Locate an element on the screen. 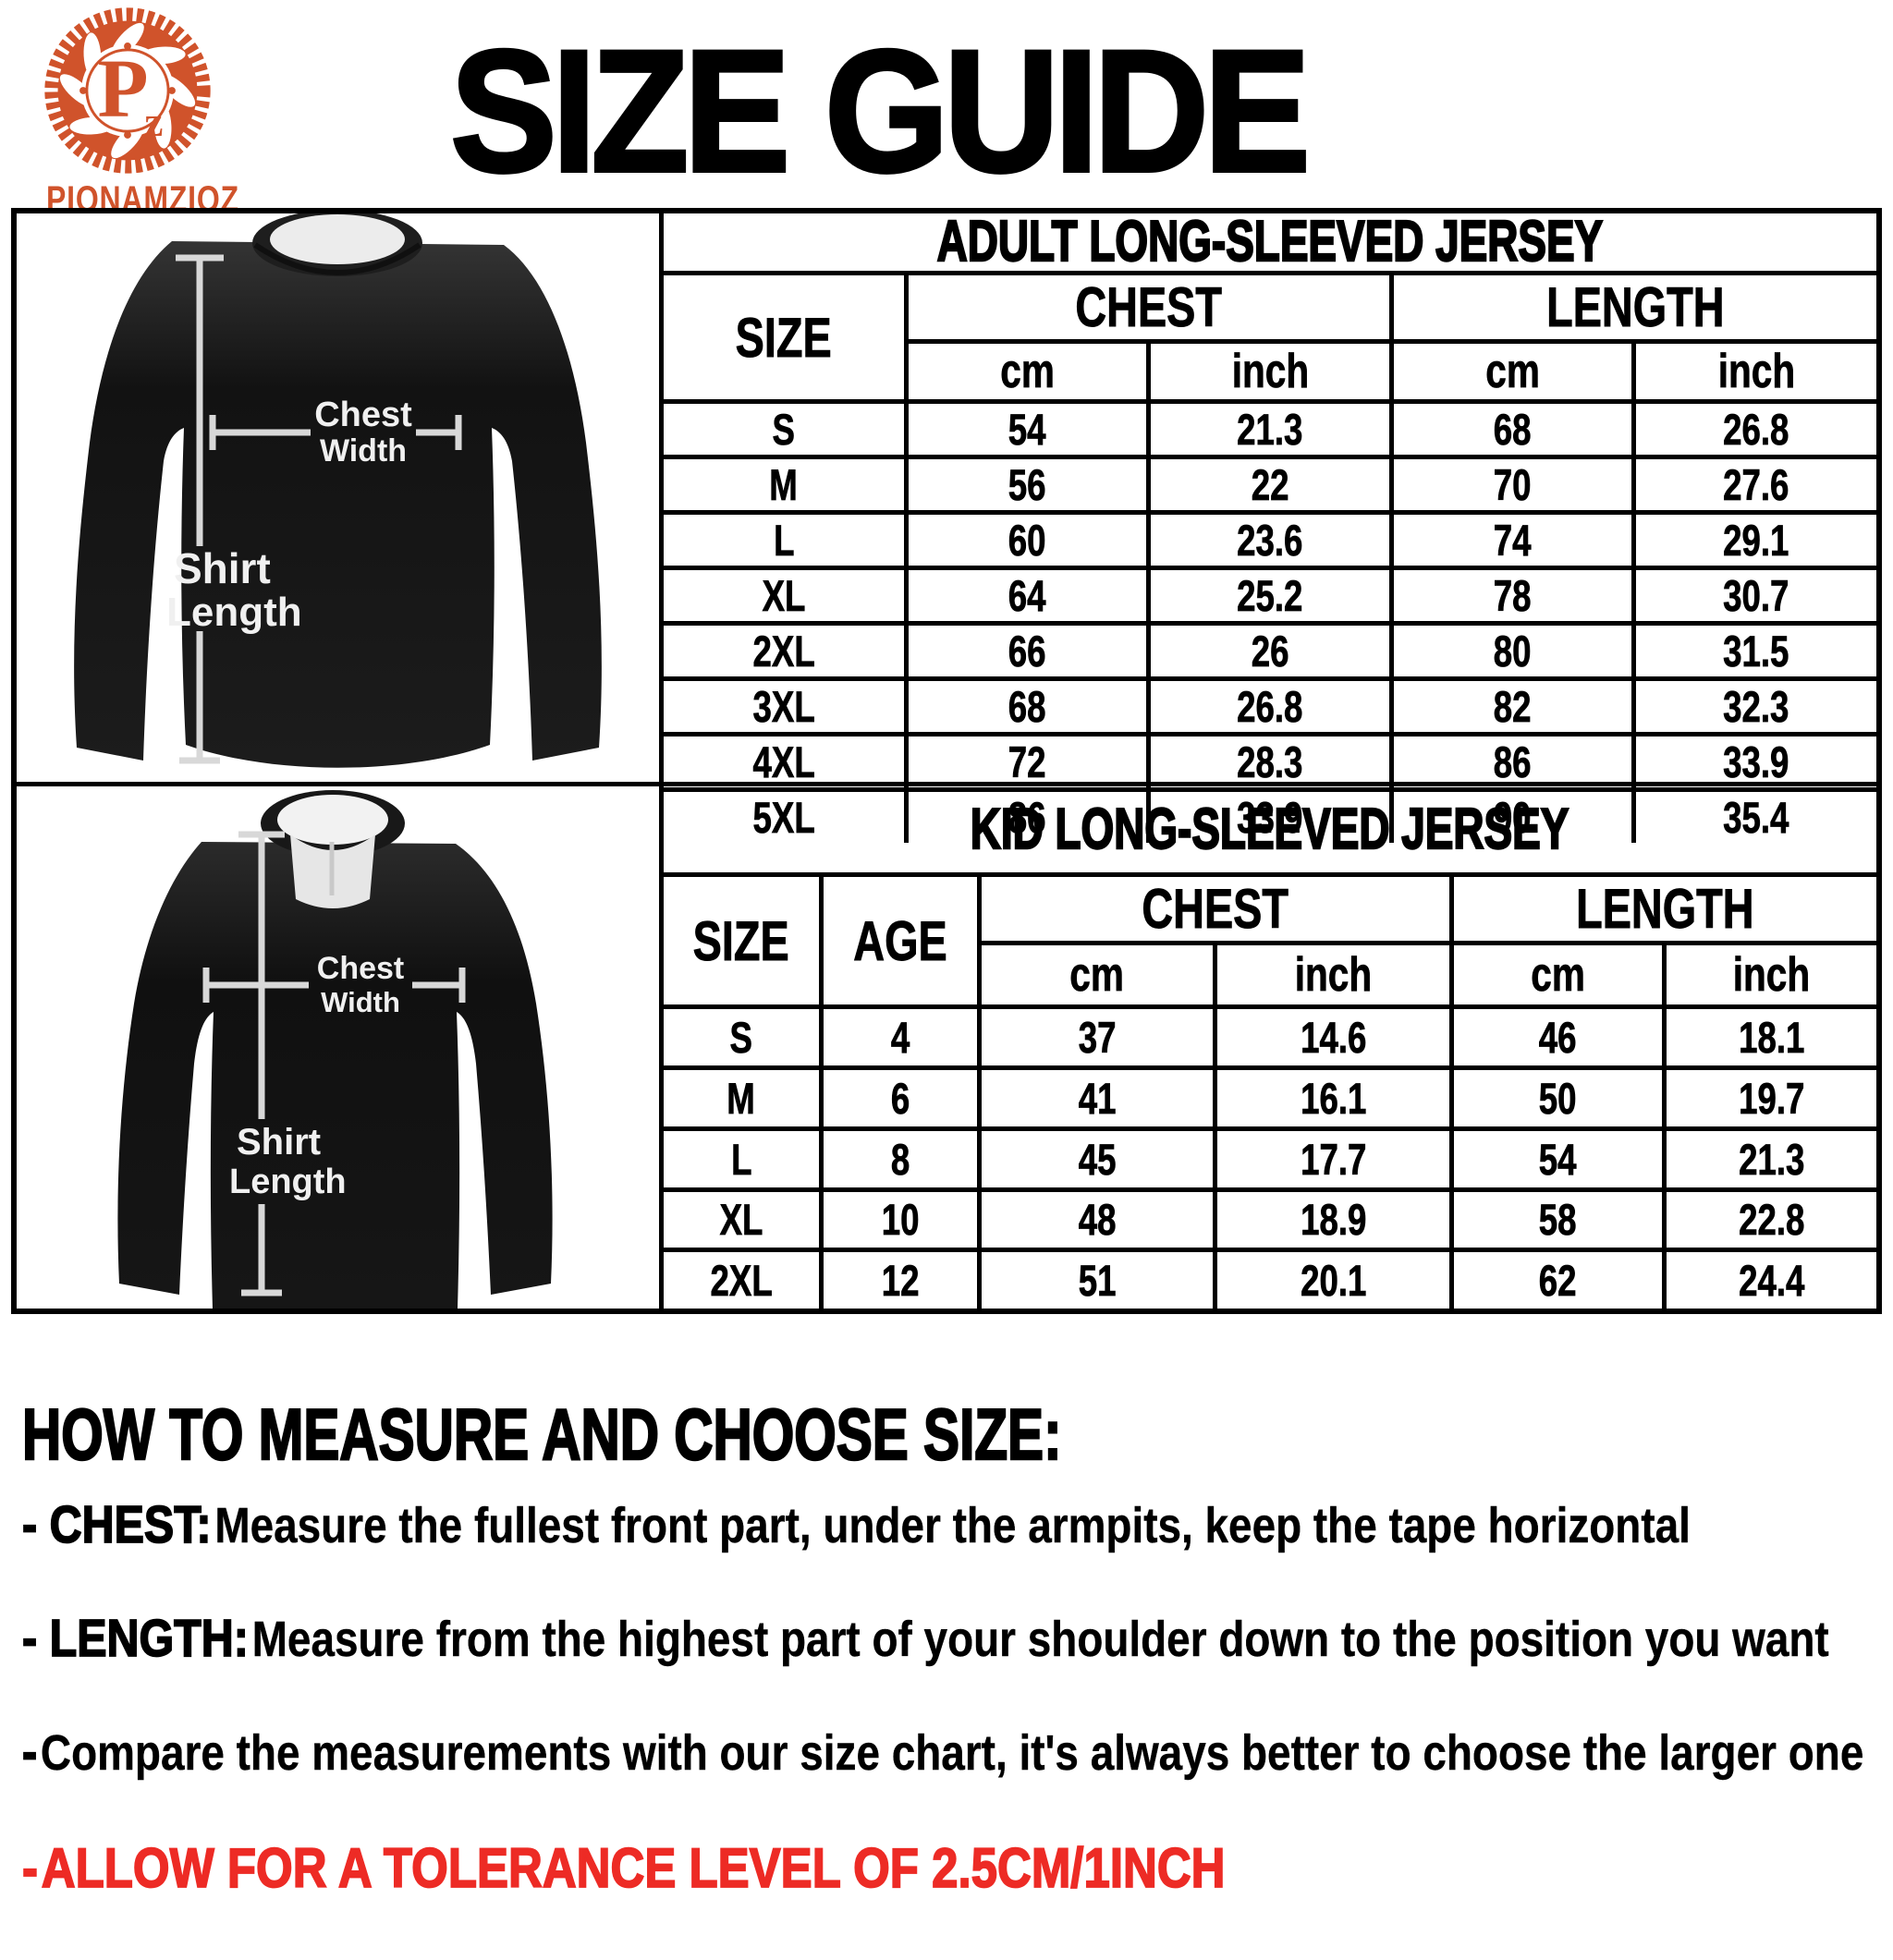 The width and height of the screenshot is (1893, 1960). adult-section-title: ADULT LONG-SLEEVED JERSEY is located at coordinates (1270, 243).